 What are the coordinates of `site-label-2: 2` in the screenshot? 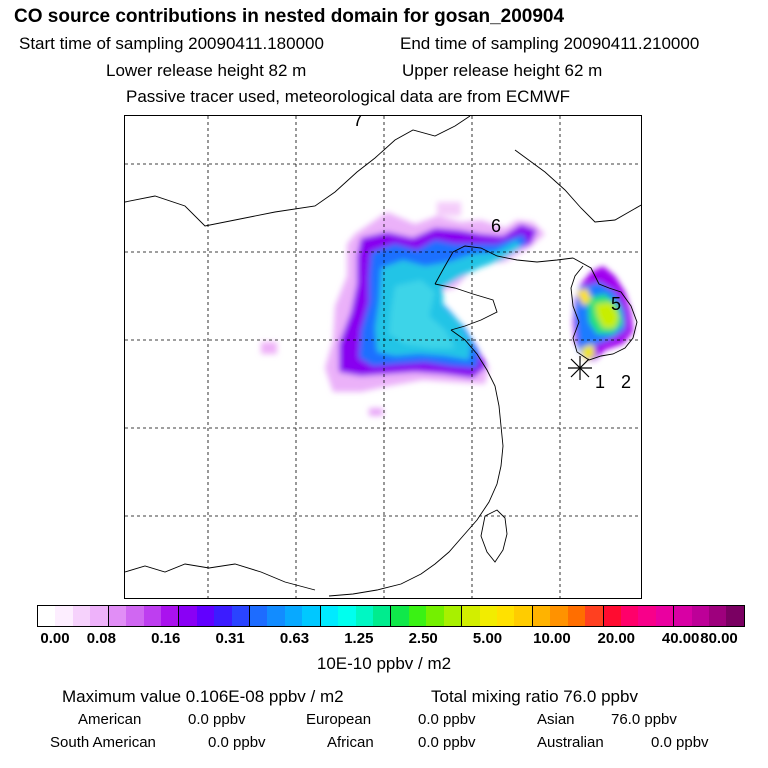 It's located at (626, 382).